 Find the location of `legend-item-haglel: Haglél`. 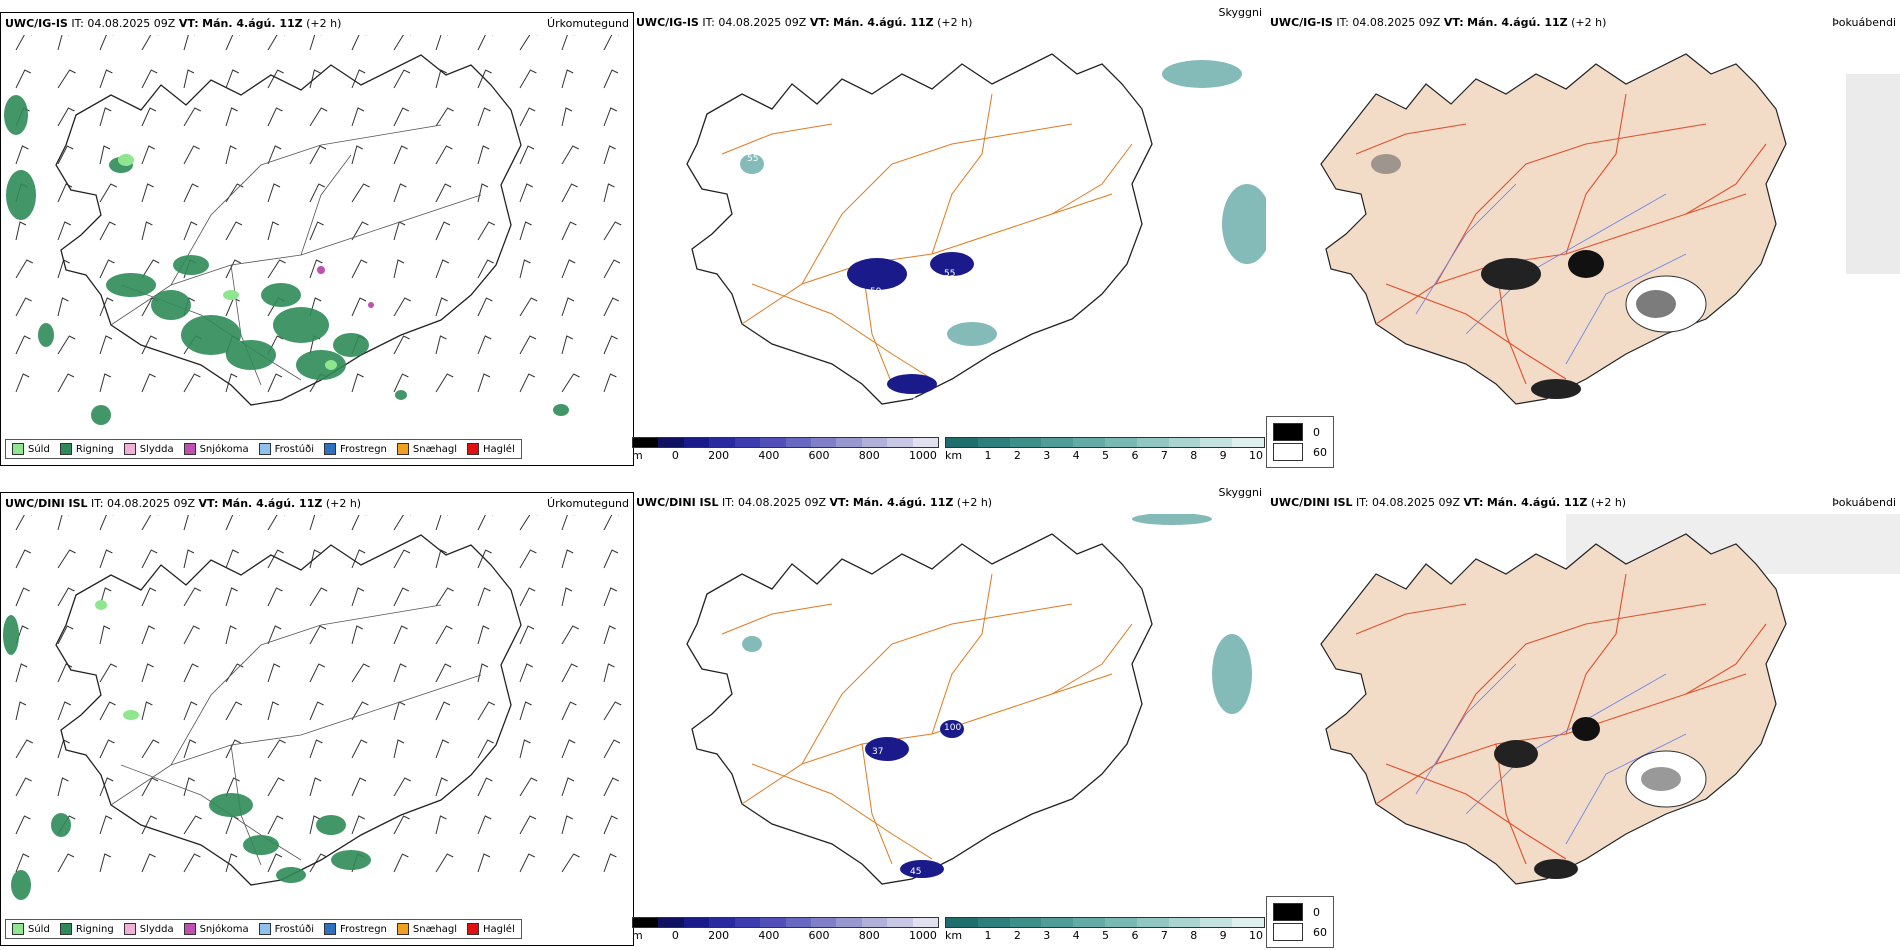

legend-item-haglel: Haglél is located at coordinates (491, 929).